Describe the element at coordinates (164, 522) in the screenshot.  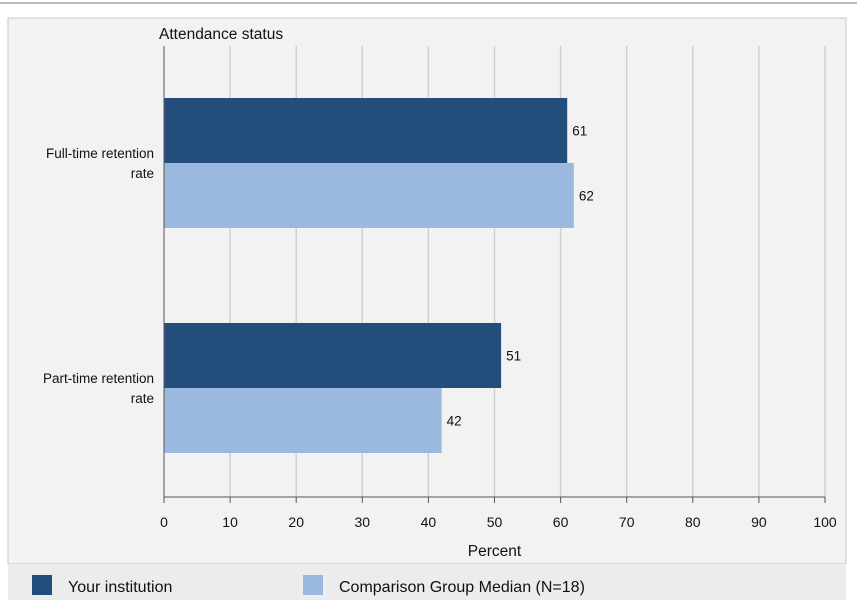
I see `x-tick-label: 0` at that location.